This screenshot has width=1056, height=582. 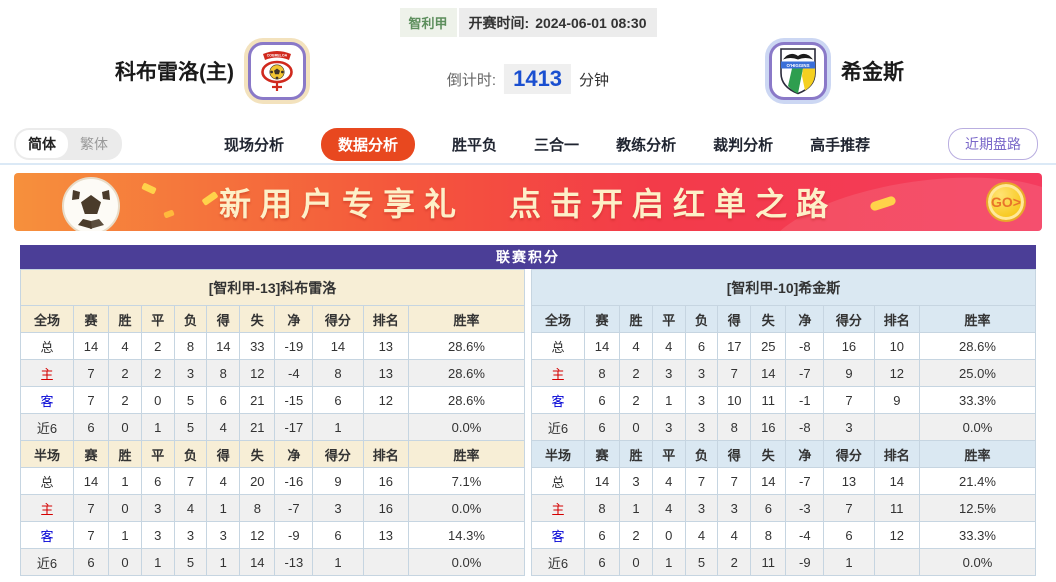 I want to click on table-cell: 28.6%, so click(x=466, y=400).